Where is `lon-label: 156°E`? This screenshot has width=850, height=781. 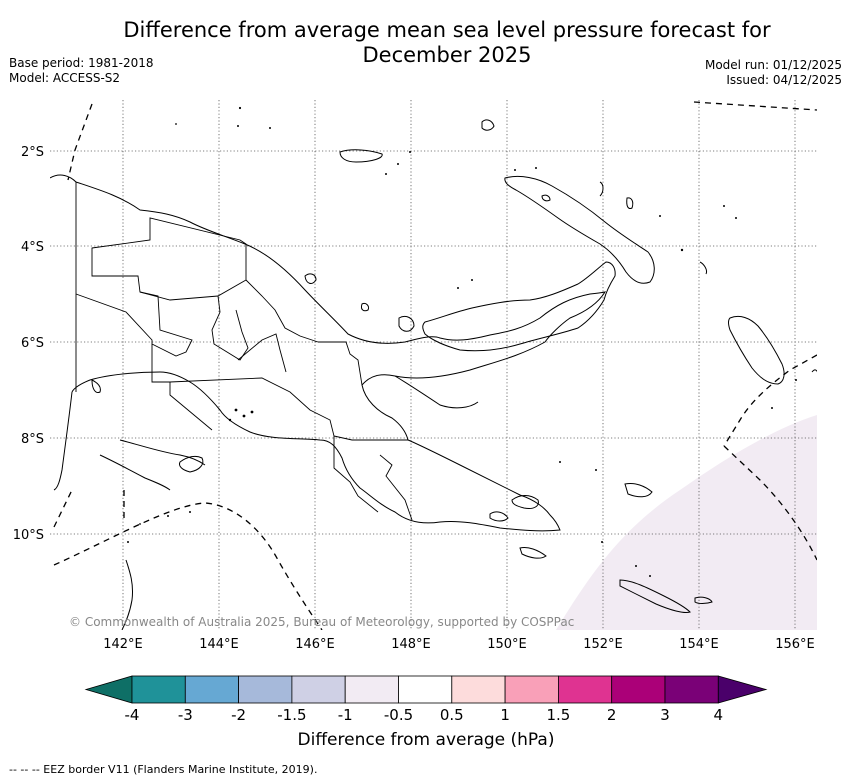
lon-label: 156°E is located at coordinates (795, 644).